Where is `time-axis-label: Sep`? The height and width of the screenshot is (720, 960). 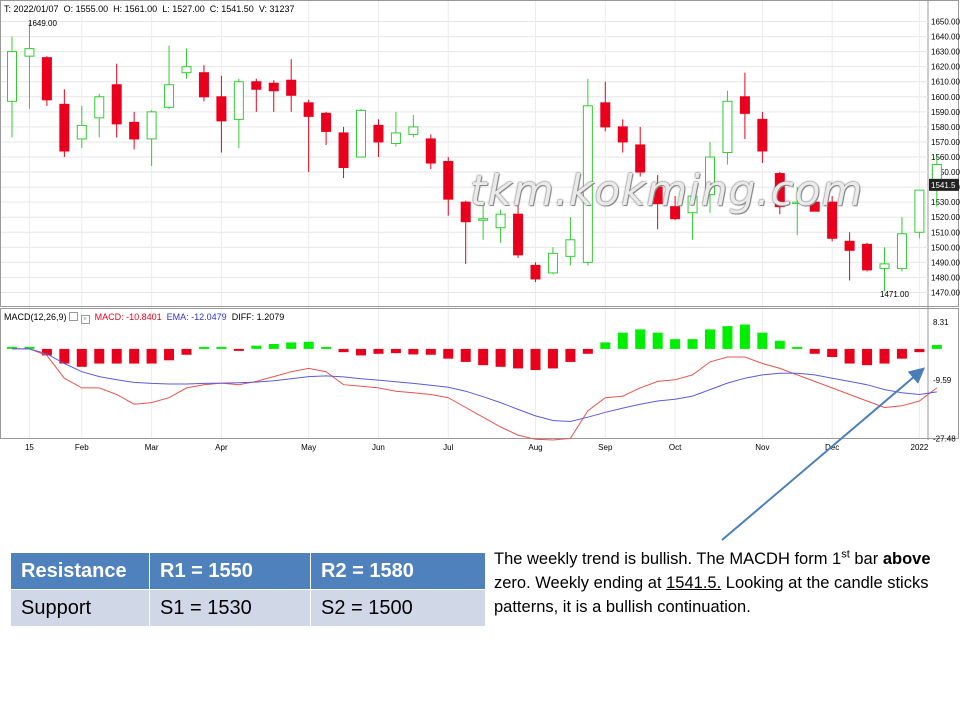
time-axis-label: Sep is located at coordinates (605, 447).